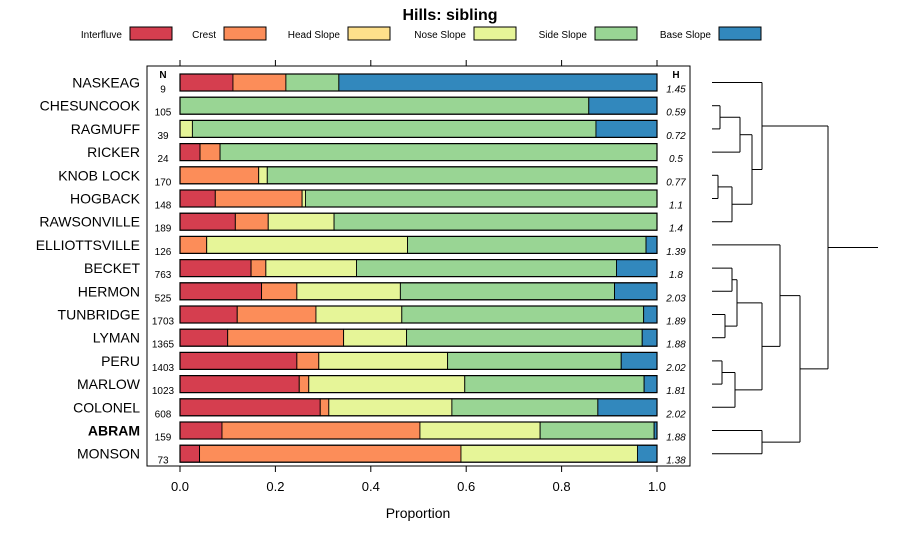  What do you see at coordinates (163, 229) in the screenshot?
I see `n-value: 189` at bounding box center [163, 229].